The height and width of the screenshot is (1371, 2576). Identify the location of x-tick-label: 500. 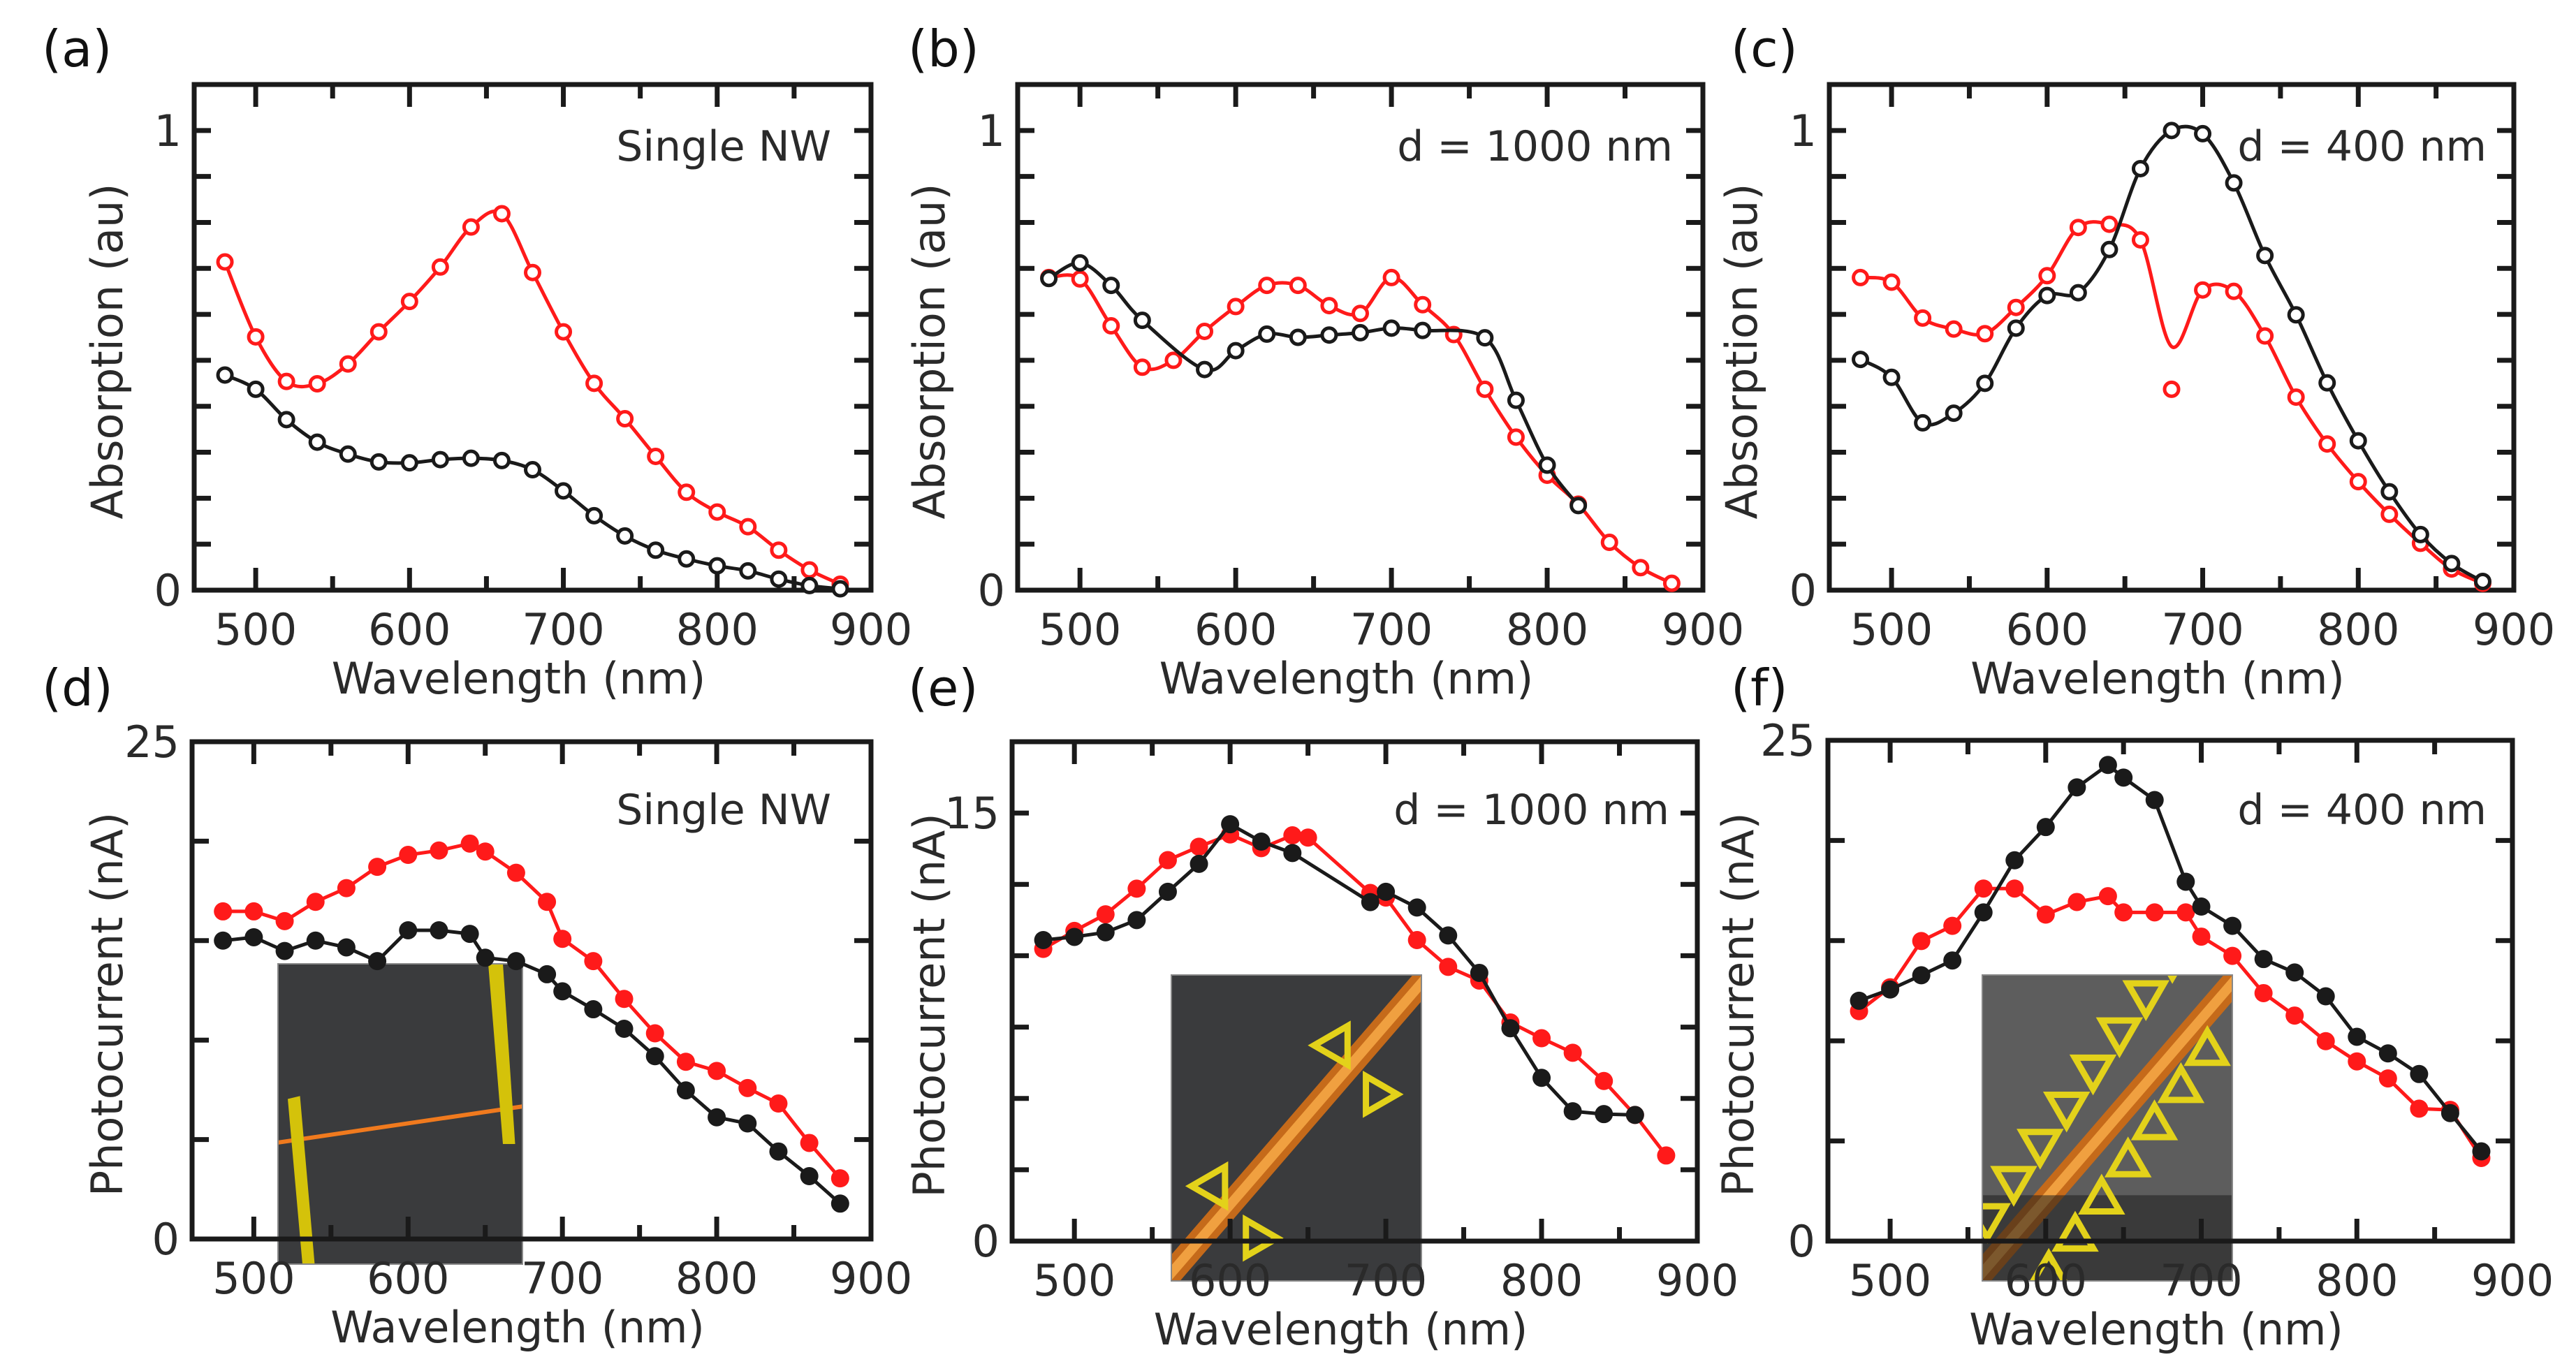
(1890, 1280).